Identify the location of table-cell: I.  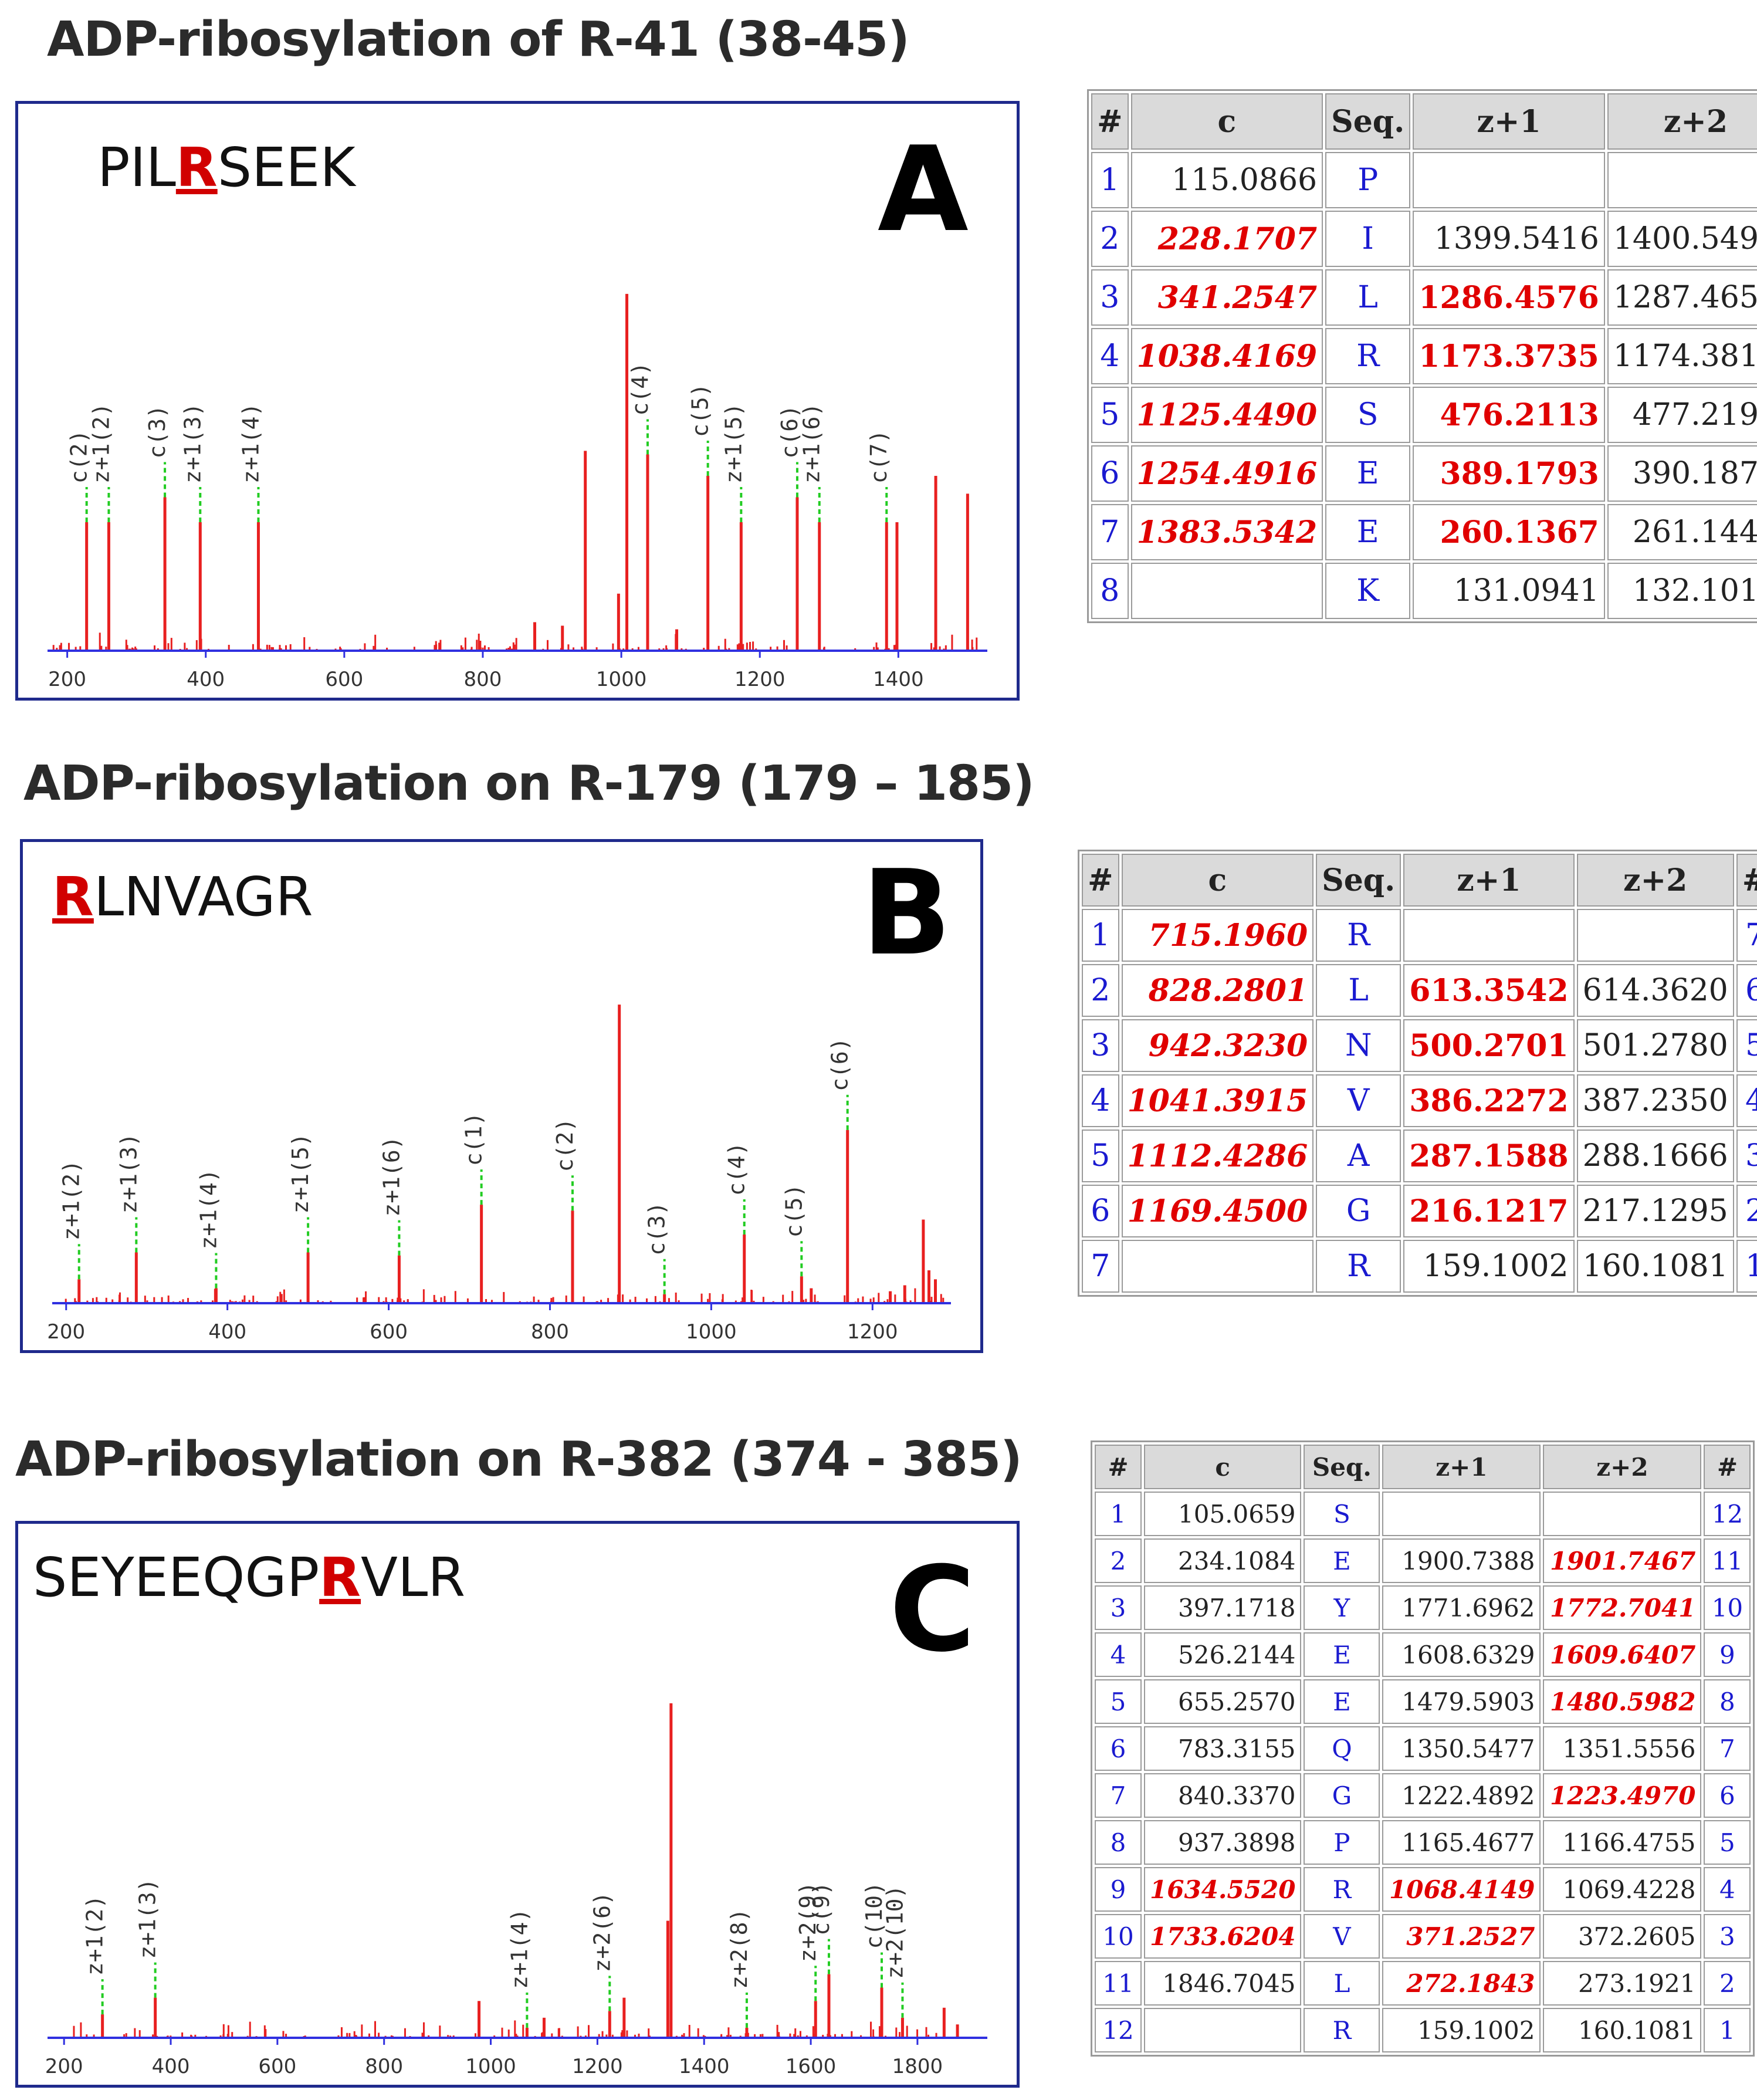
(1368, 239).